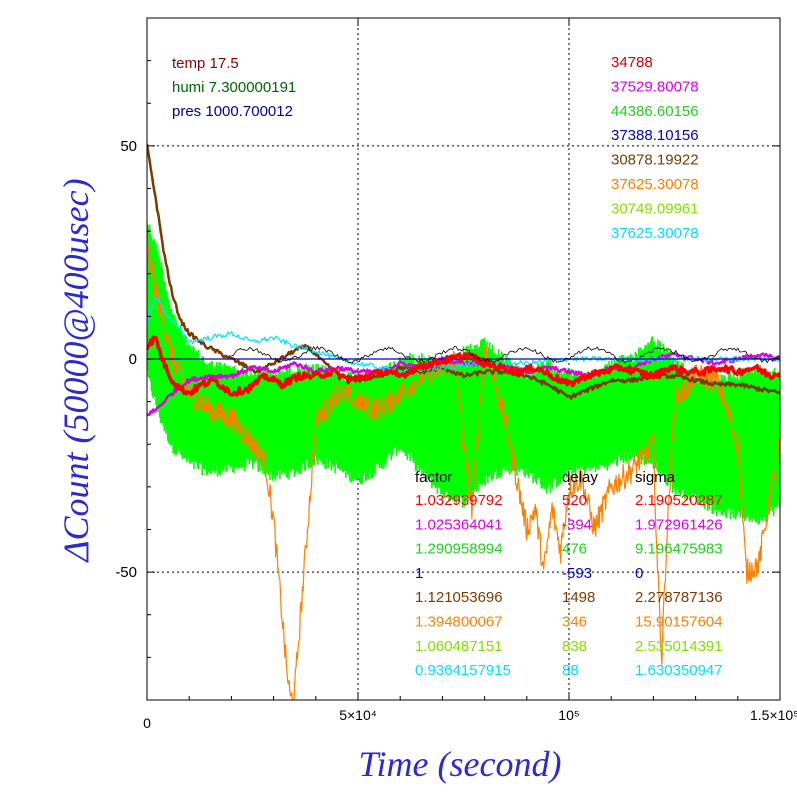 This screenshot has height=797, width=797. What do you see at coordinates (679, 670) in the screenshot?
I see `table-cell-sigma-7: 1.630350947` at bounding box center [679, 670].